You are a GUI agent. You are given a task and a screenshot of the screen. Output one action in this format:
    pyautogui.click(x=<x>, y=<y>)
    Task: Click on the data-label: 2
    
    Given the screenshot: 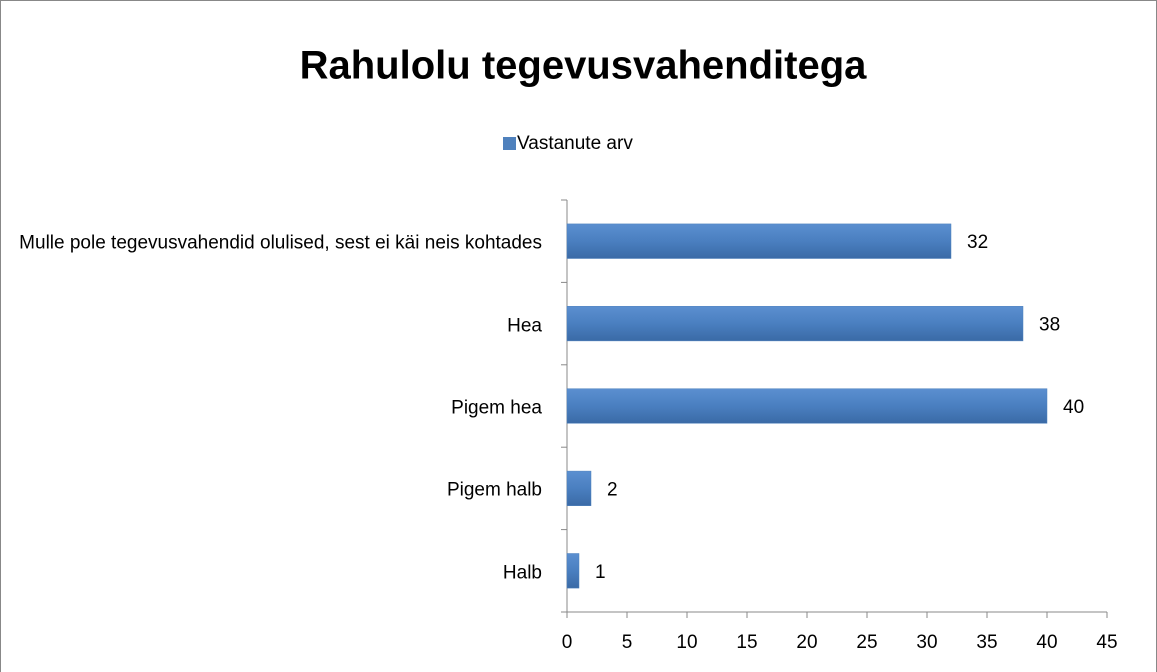 What is the action you would take?
    pyautogui.click(x=612, y=489)
    